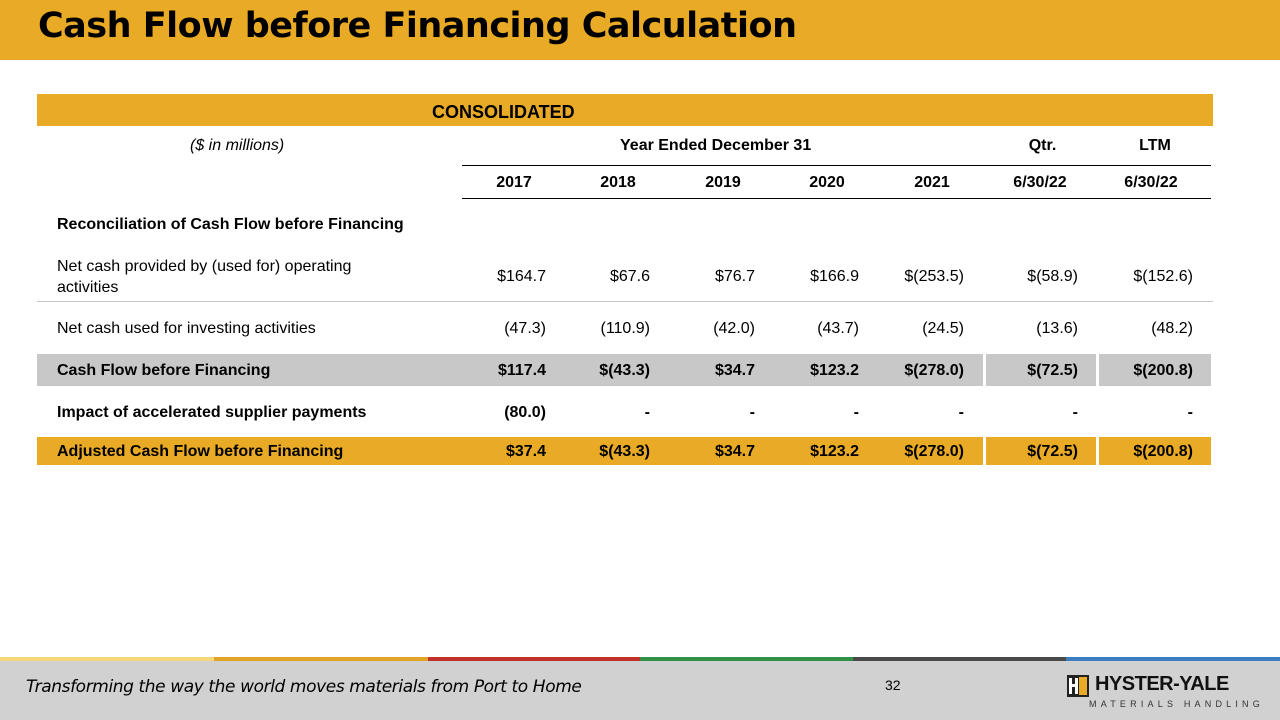  I want to click on table-cell: (80.0), so click(525, 412).